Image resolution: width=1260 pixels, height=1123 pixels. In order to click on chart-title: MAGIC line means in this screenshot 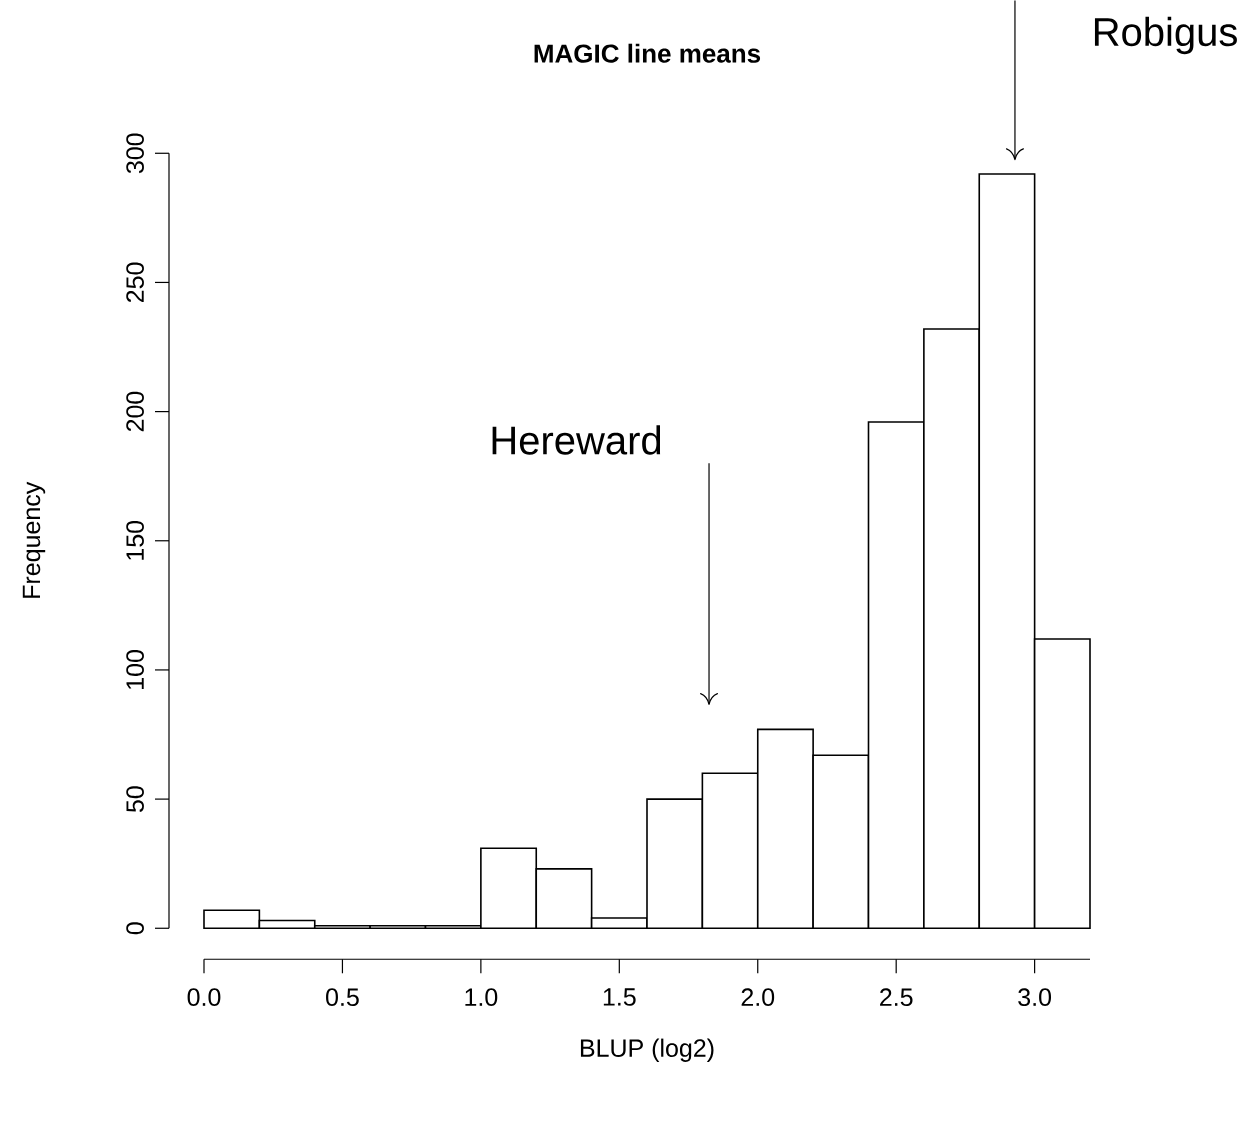, I will do `click(647, 53)`.